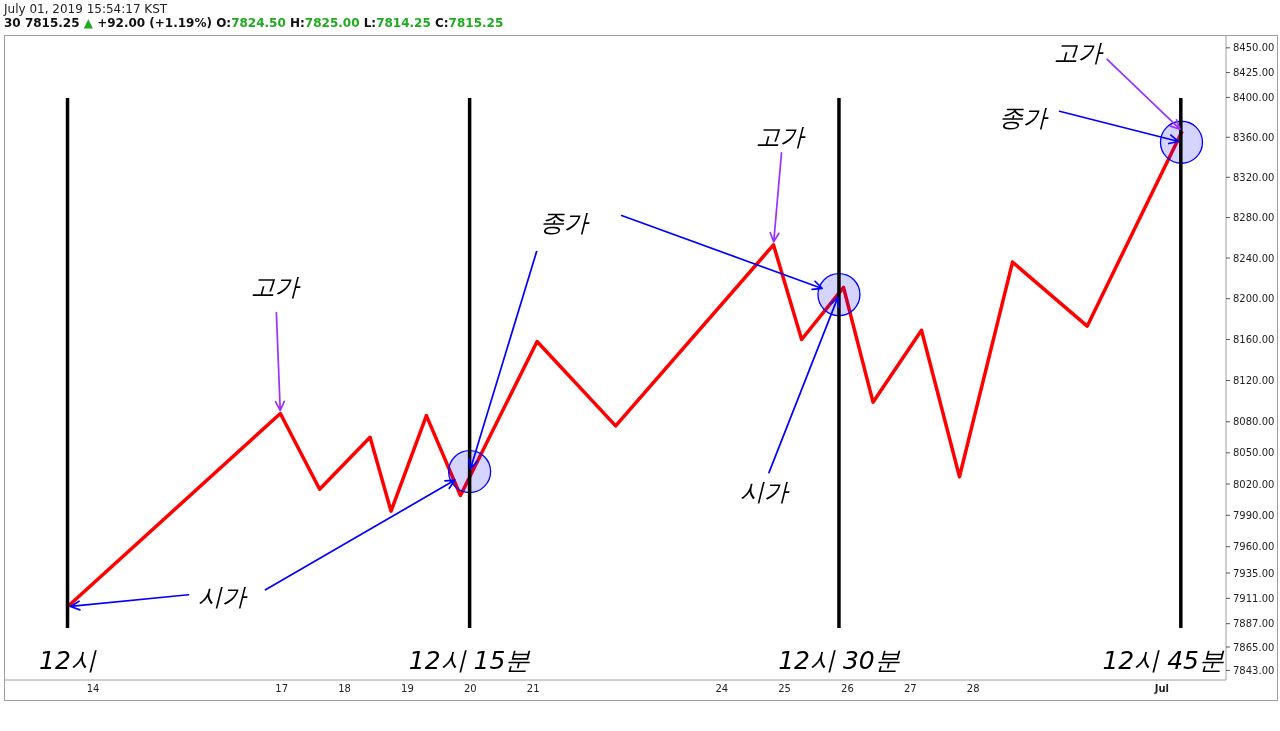 This screenshot has width=1280, height=731. What do you see at coordinates (1254, 624) in the screenshot?
I see `y-tick-label: 7887.00` at bounding box center [1254, 624].